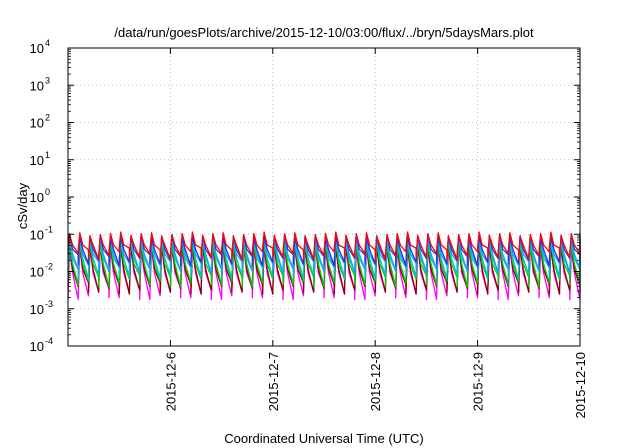  I want to click on x-axis-label: Coordinated Universal Time (UTC), so click(323, 438).